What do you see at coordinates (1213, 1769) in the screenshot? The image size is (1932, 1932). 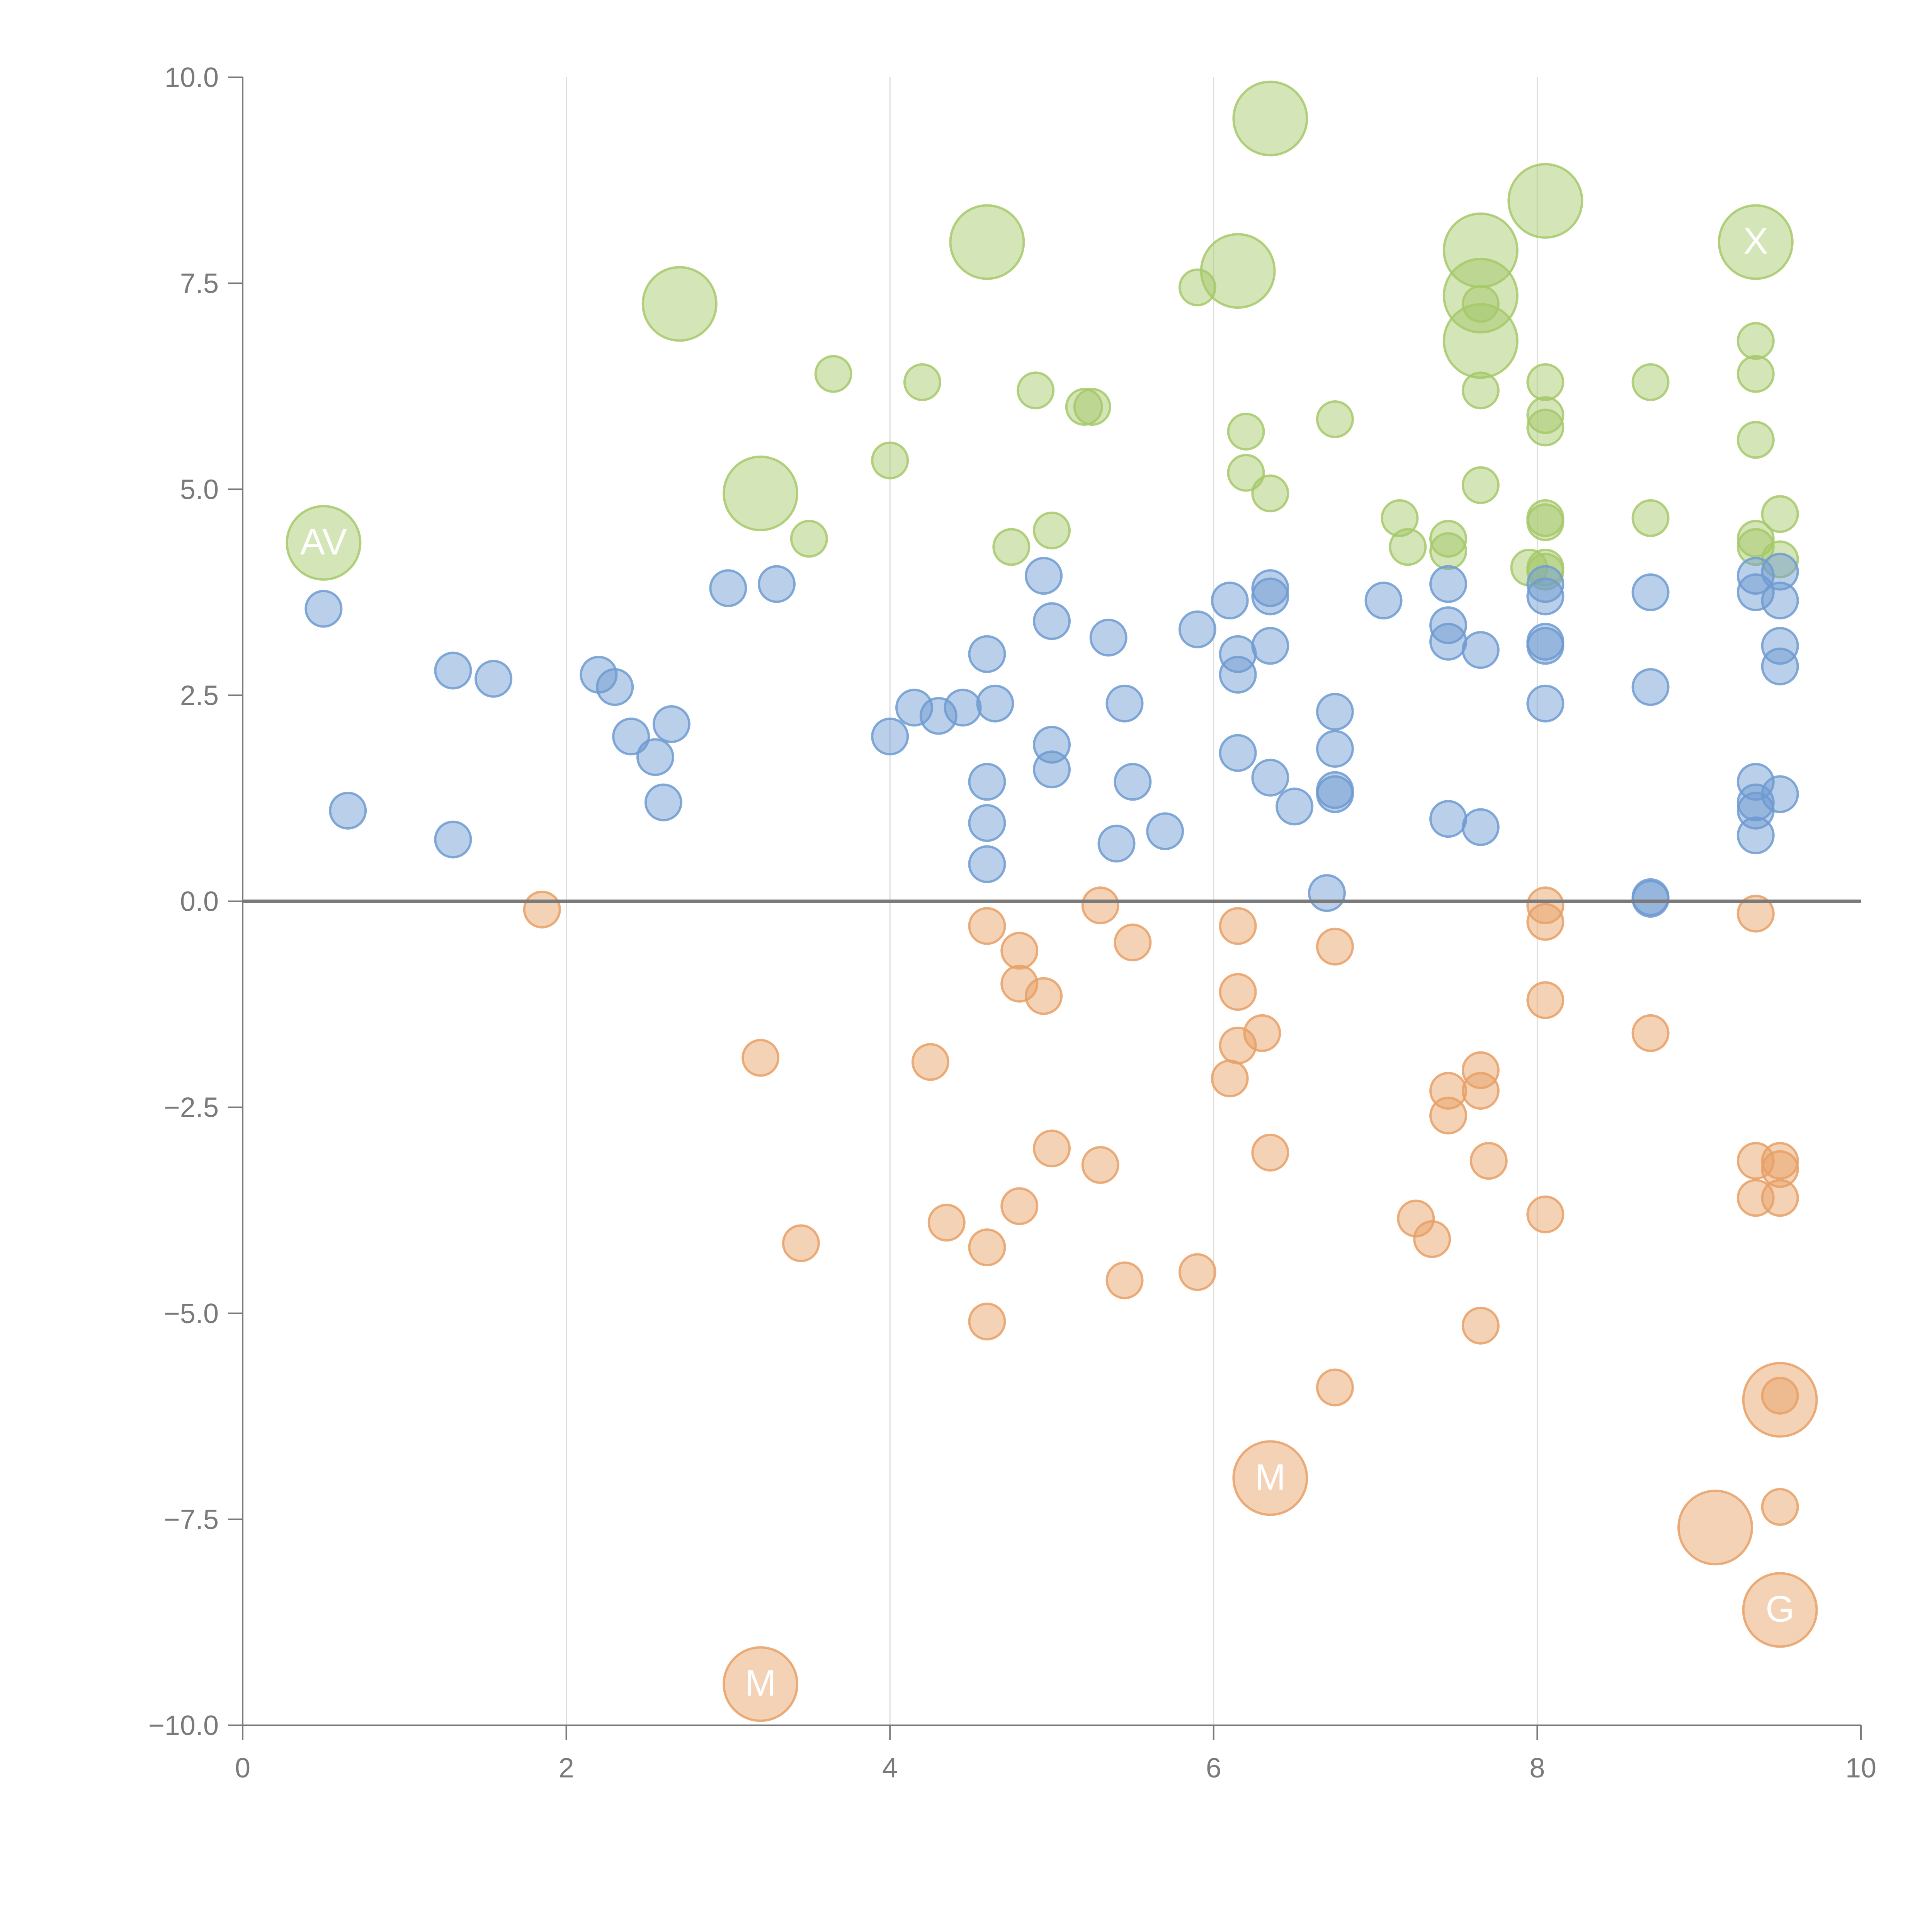 I see `x-tick-label: 6` at bounding box center [1213, 1769].